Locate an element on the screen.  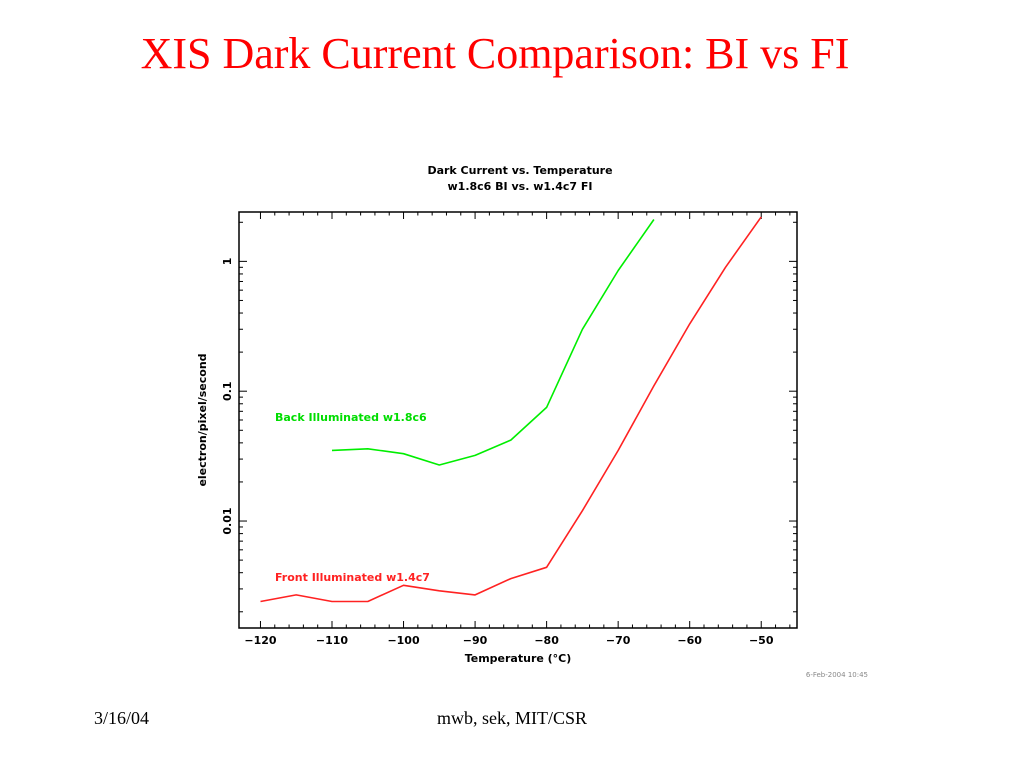
x-axis-label: Temperature (°C) is located at coordinates (518, 658).